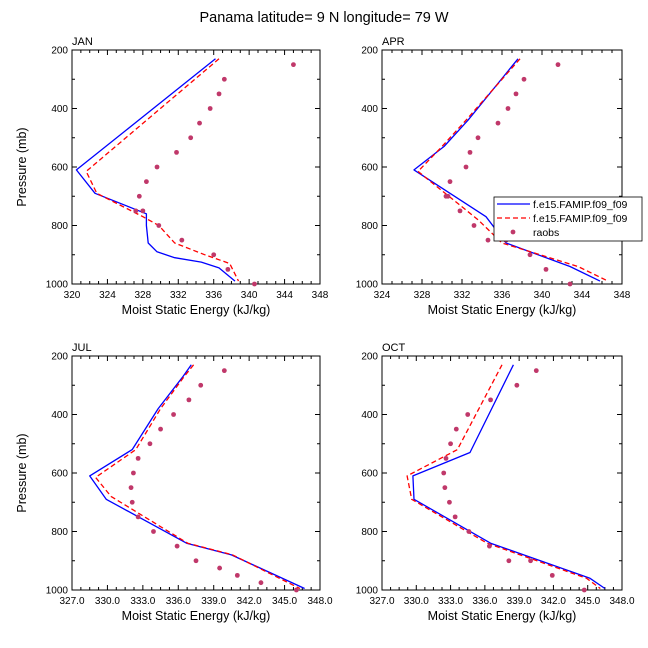 The height and width of the screenshot is (648, 648). Describe the element at coordinates (155, 170) in the screenshot. I see `jan-model-solid-line` at that location.